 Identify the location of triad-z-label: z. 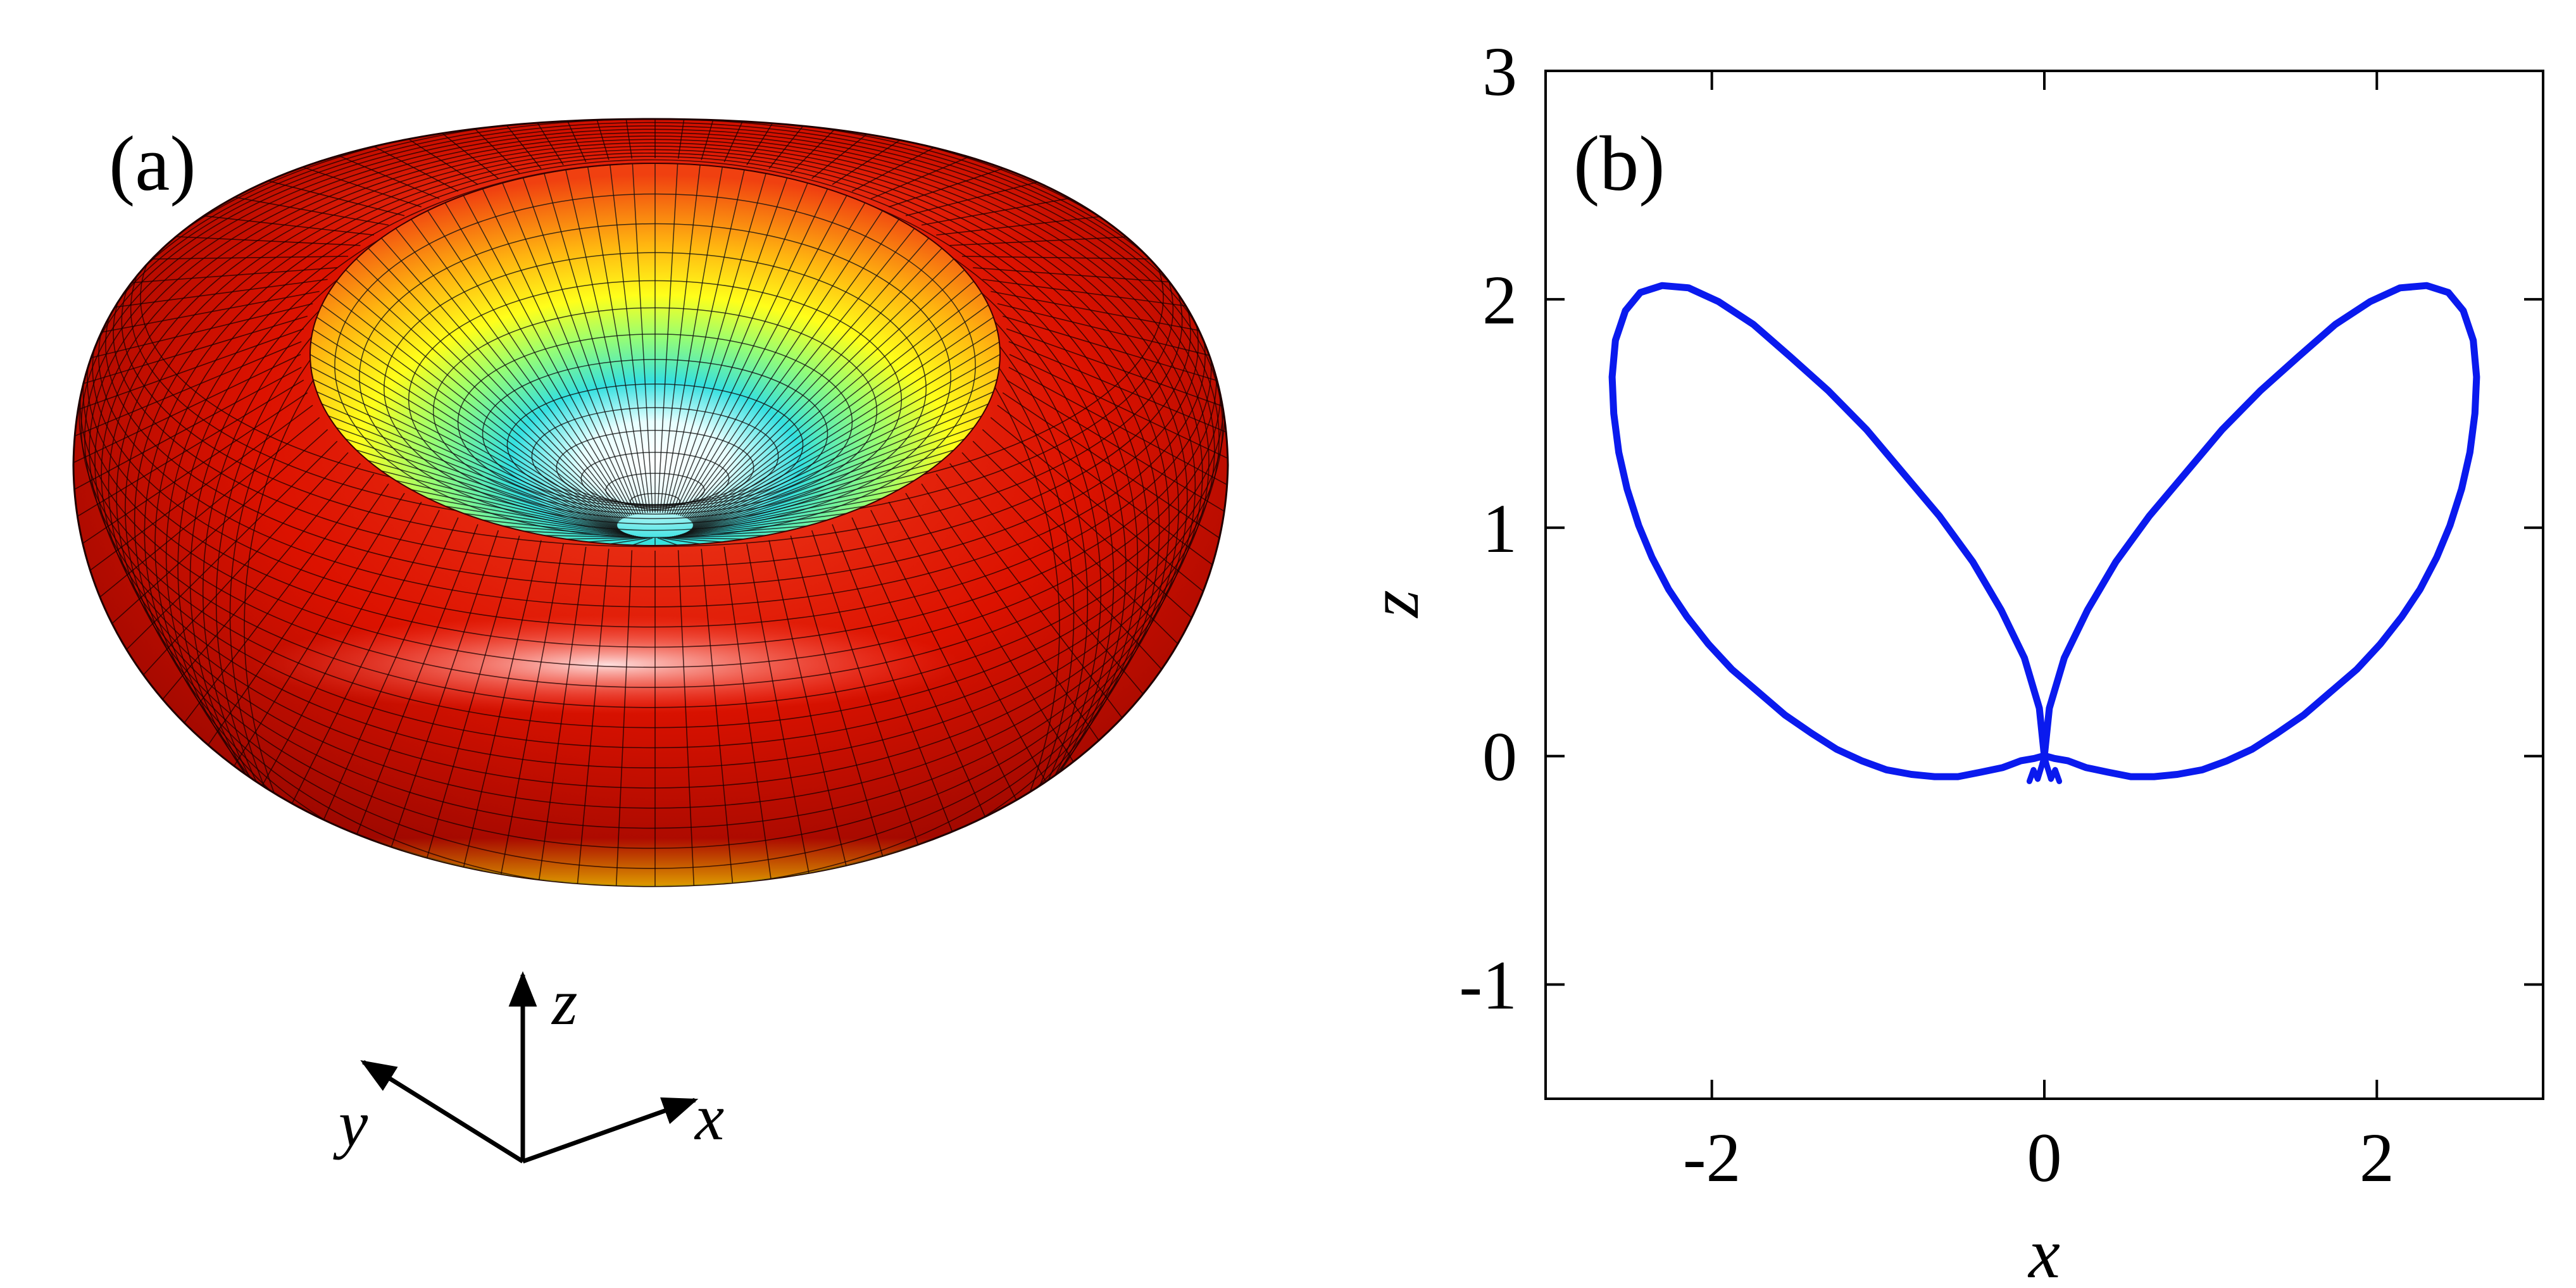
(564, 1003).